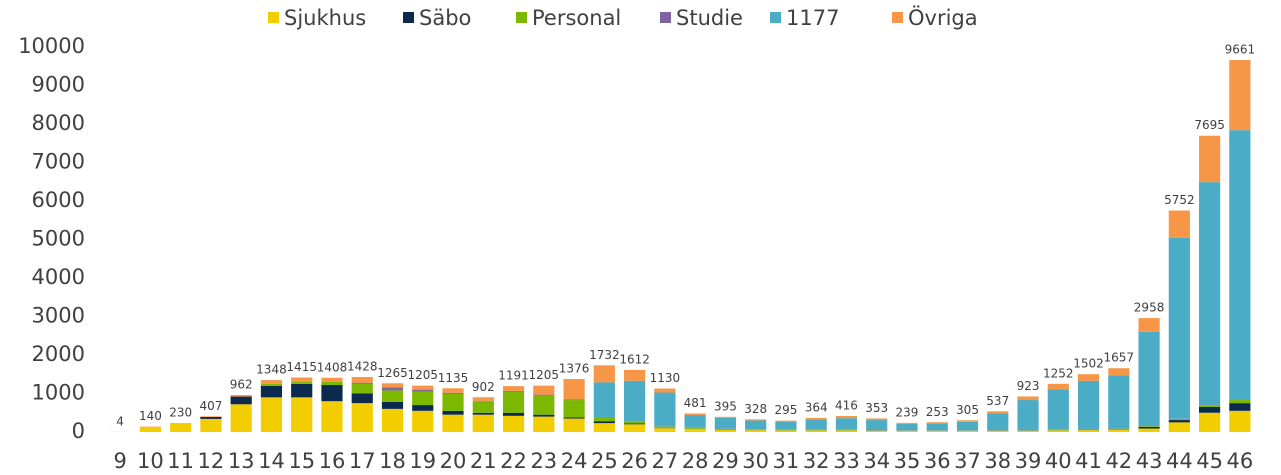 Image resolution: width=1281 pixels, height=475 pixels. What do you see at coordinates (58, 162) in the screenshot?
I see `y-tick-label: 7000` at bounding box center [58, 162].